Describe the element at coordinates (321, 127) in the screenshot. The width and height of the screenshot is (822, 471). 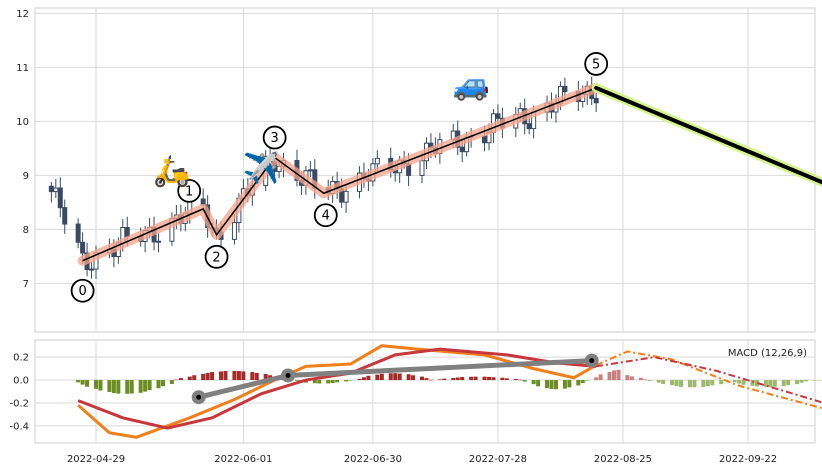
I see `icons: 🛵 ✈️ 🚙` at that location.